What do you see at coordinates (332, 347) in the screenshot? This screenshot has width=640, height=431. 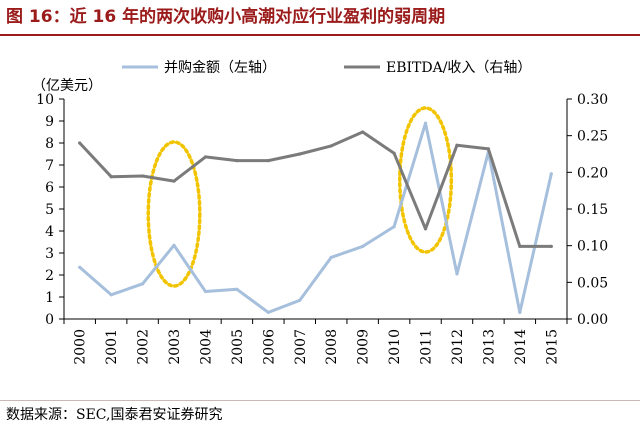 I see `x-tick-label: 2008` at bounding box center [332, 347].